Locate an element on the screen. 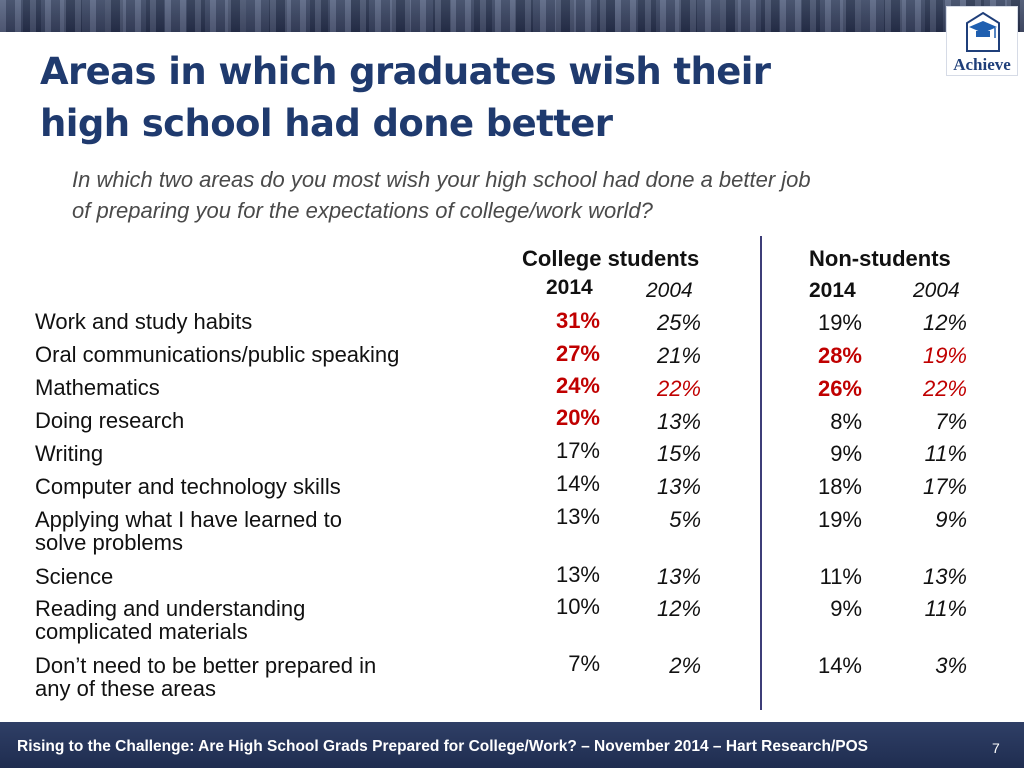 The image size is (1024, 768). title-line-2: high school had done better is located at coordinates (326, 123).